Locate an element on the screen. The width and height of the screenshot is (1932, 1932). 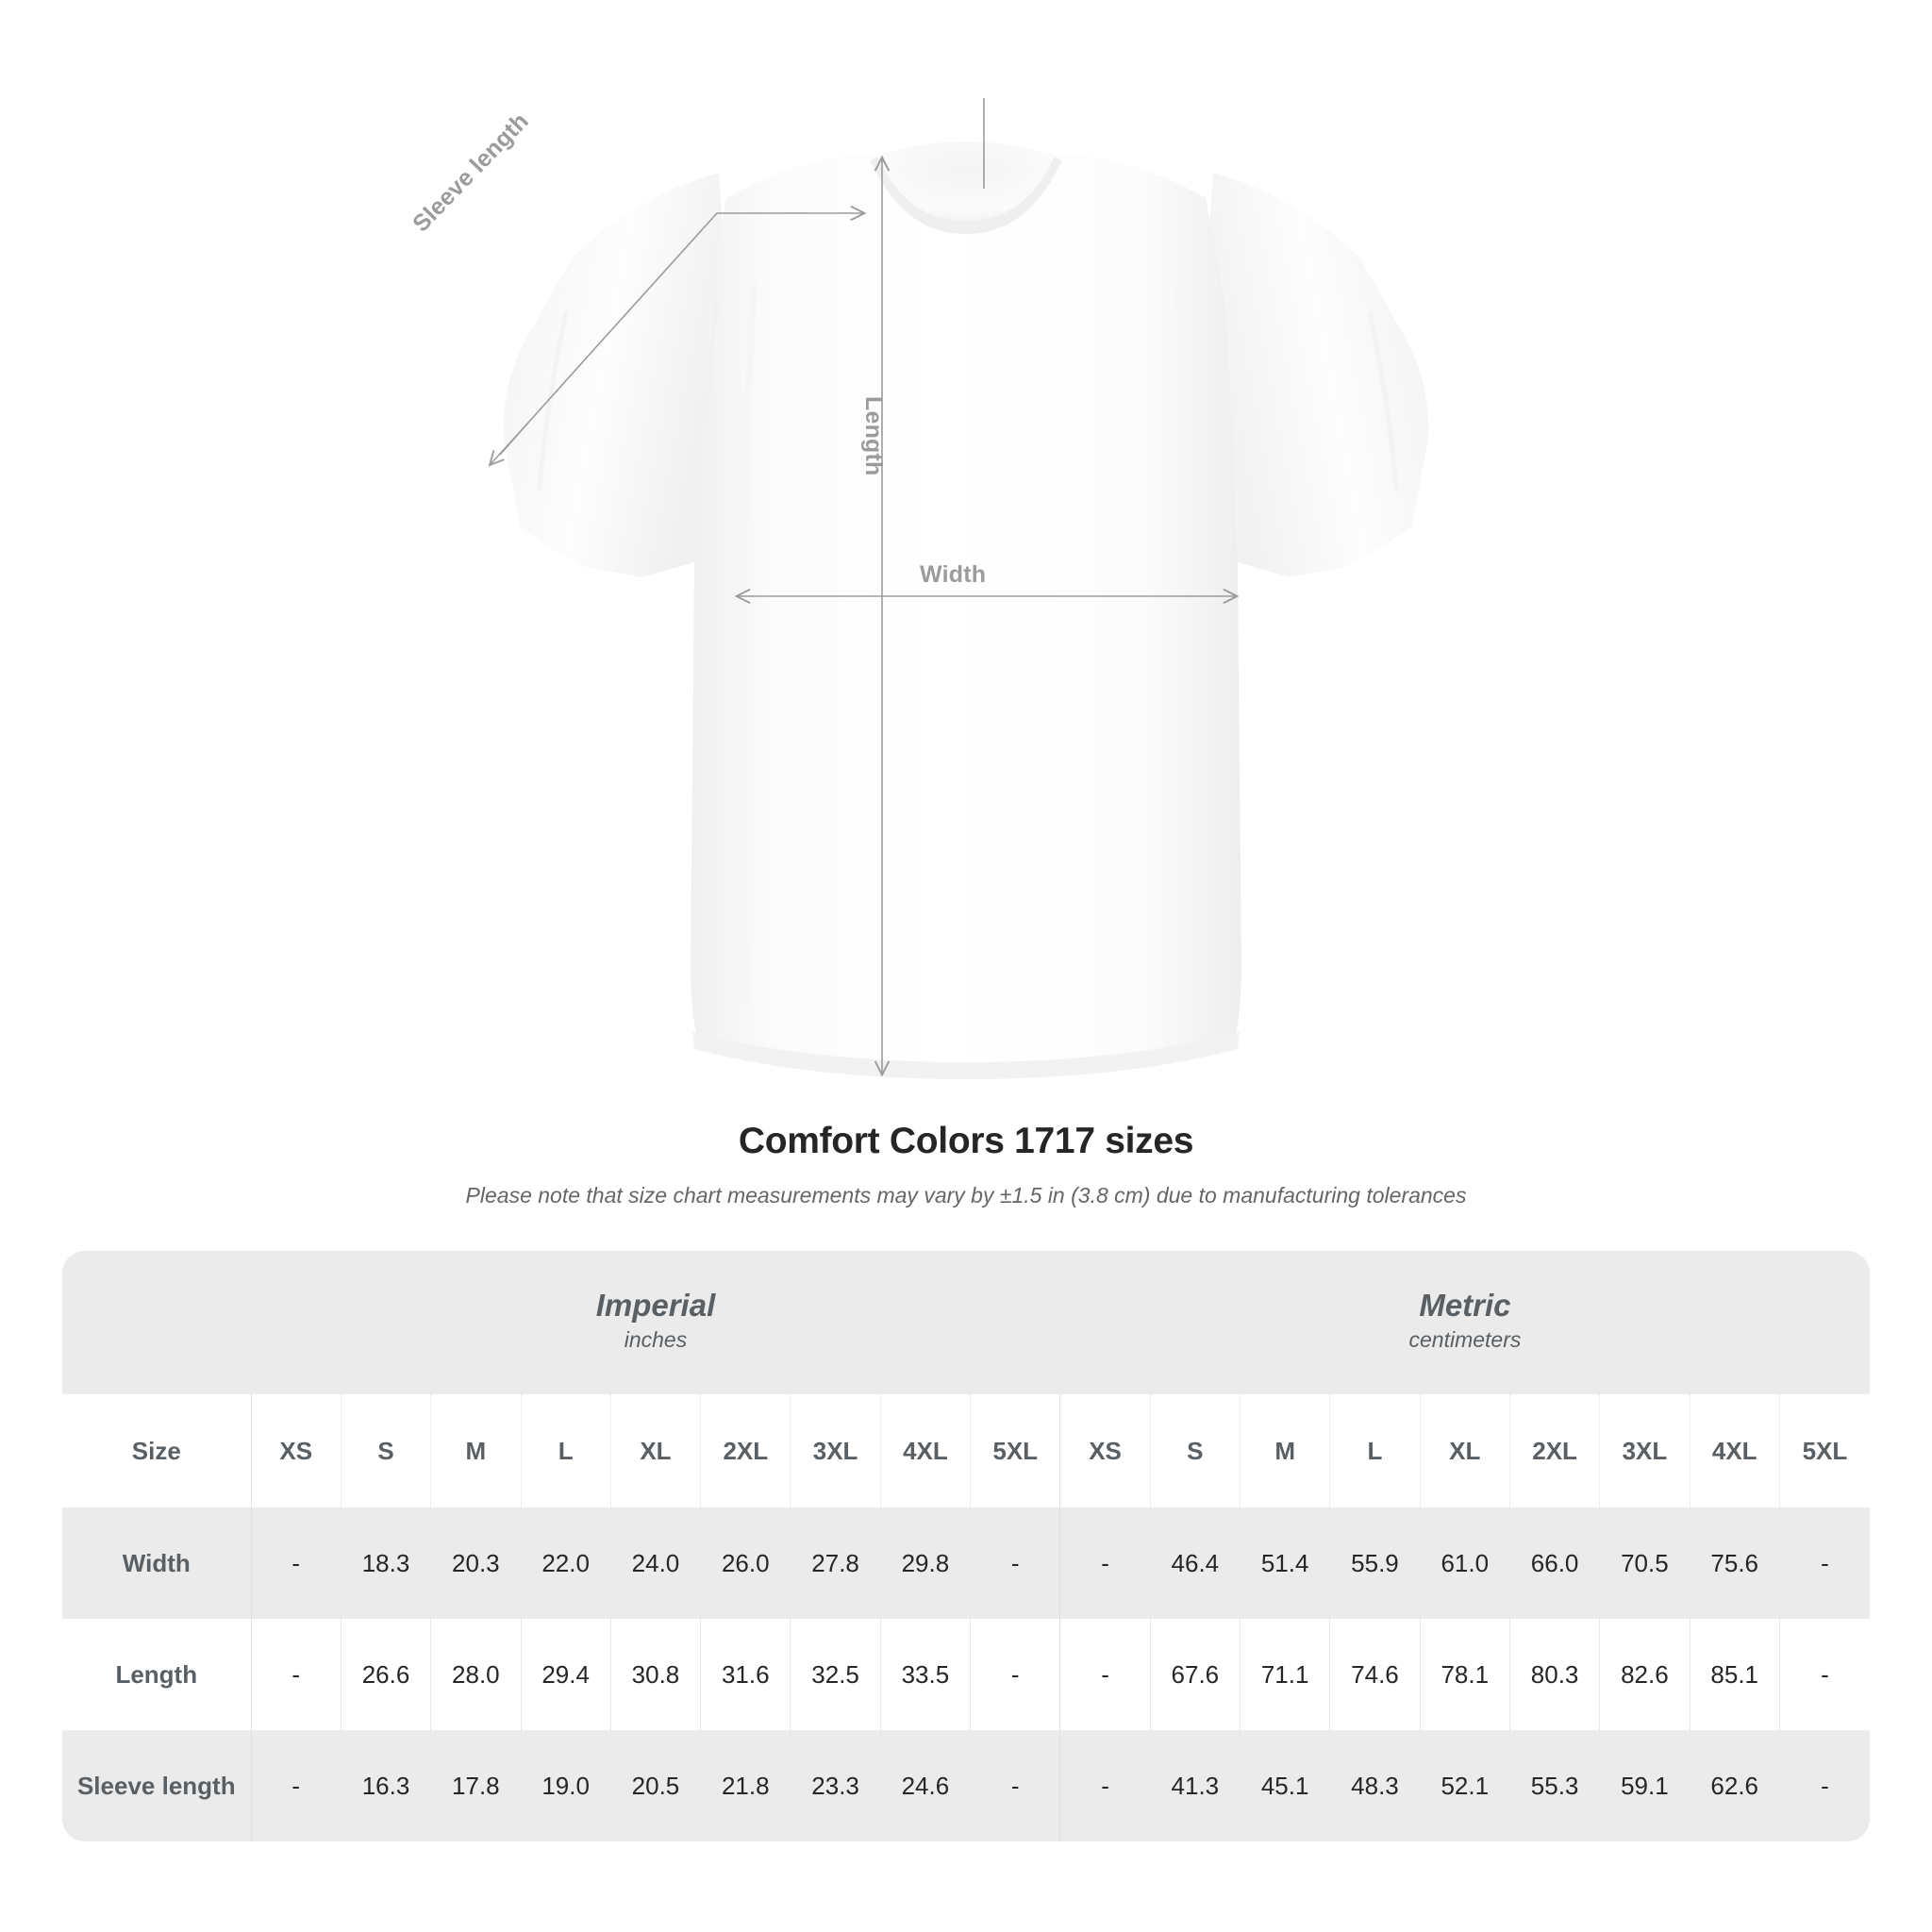
cell-sleeve-length-imperial-l: 19.0 is located at coordinates (566, 1785).